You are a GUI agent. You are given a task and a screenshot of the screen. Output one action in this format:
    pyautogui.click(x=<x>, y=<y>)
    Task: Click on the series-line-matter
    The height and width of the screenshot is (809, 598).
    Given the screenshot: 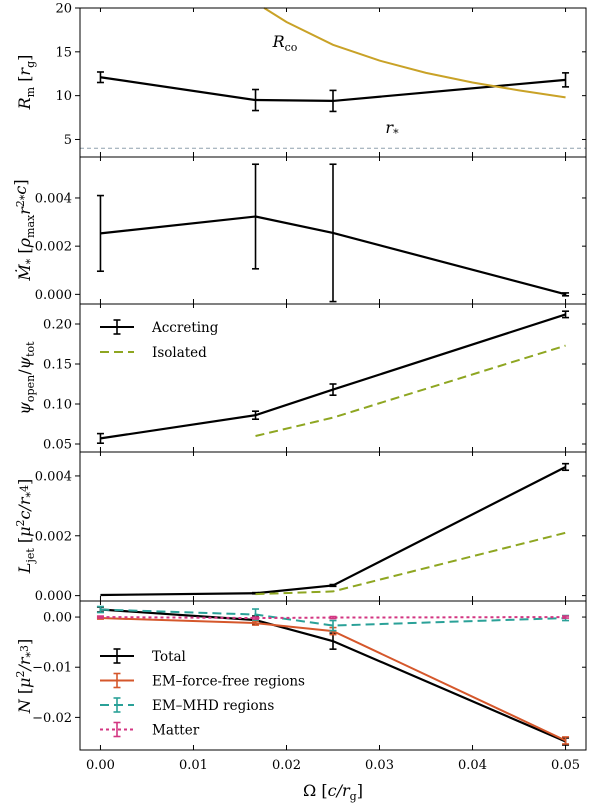 What is the action you would take?
    pyautogui.click(x=333, y=618)
    